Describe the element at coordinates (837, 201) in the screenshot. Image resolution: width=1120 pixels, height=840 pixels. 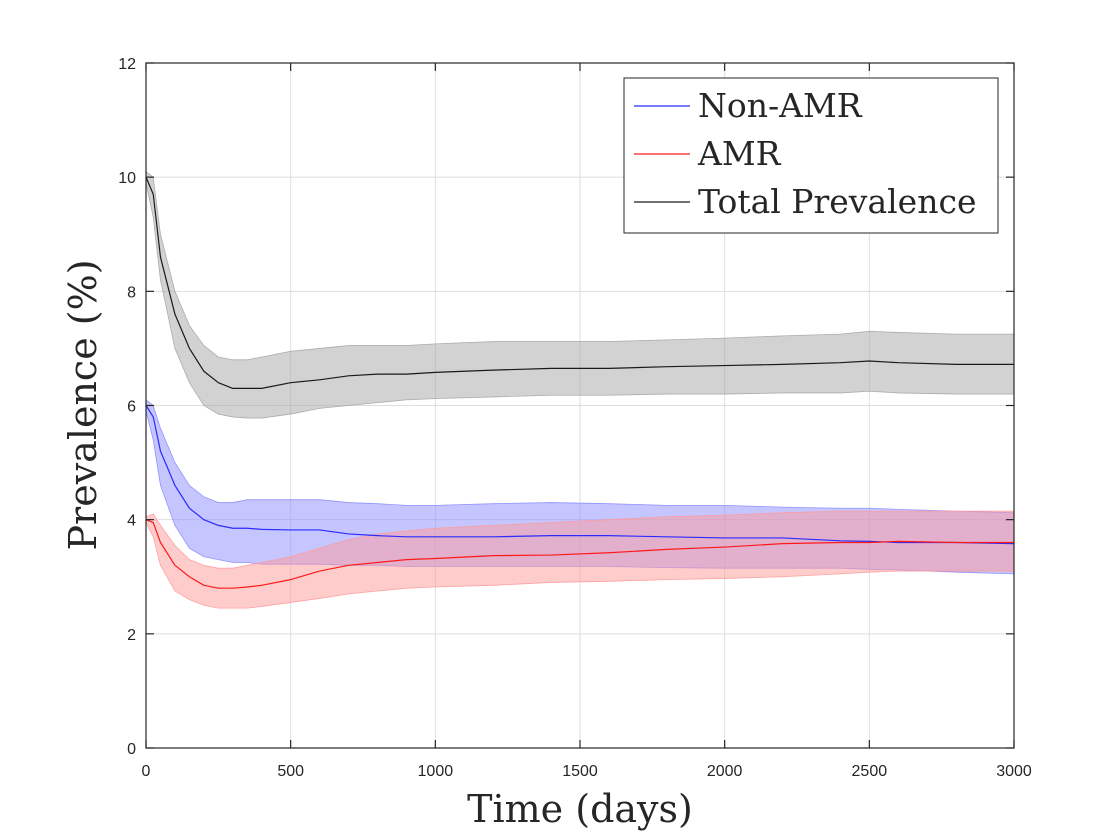
I see `legend-label-total: Total Prevalence` at that location.